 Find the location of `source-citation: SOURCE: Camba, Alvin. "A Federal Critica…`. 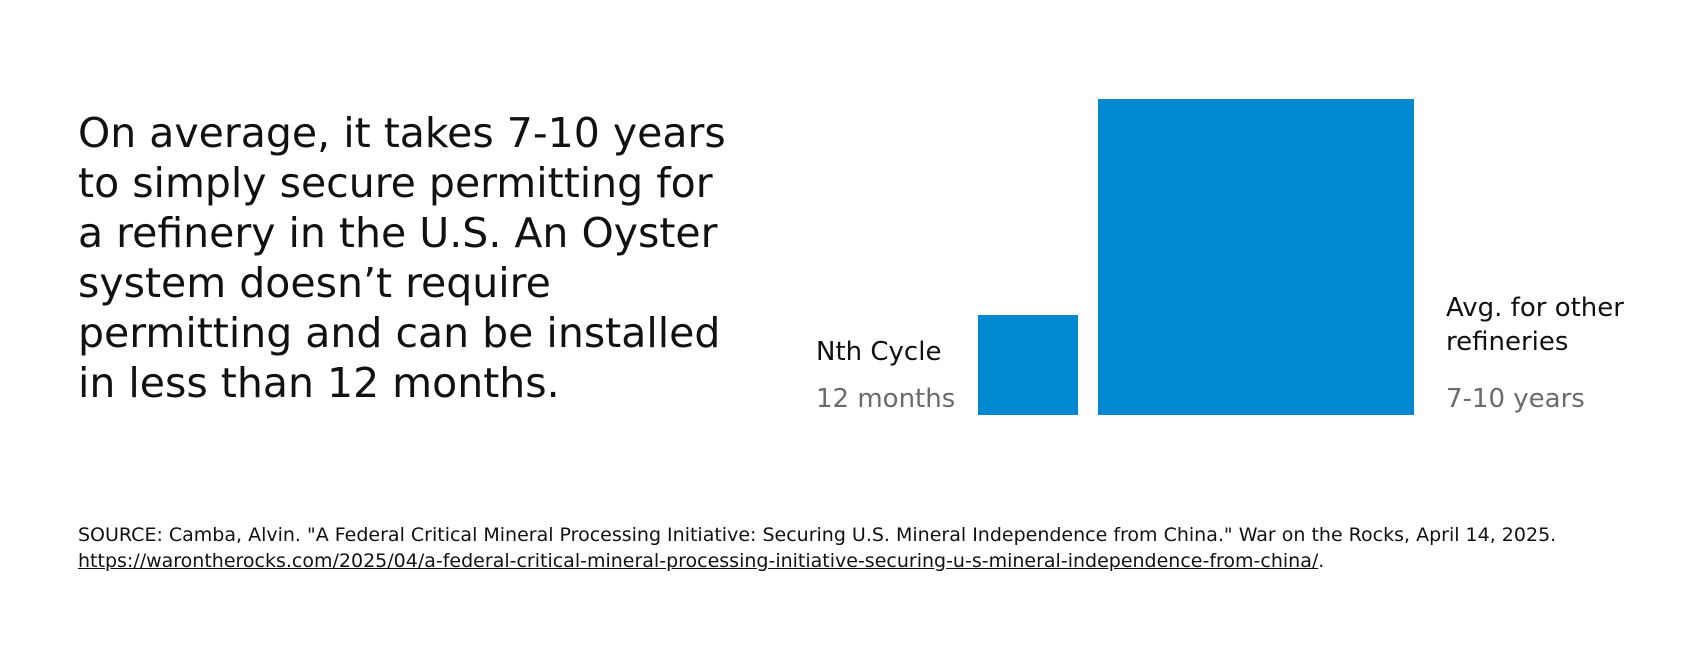

source-citation: SOURCE: Camba, Alvin. "A Federal Critica… is located at coordinates (878, 548).